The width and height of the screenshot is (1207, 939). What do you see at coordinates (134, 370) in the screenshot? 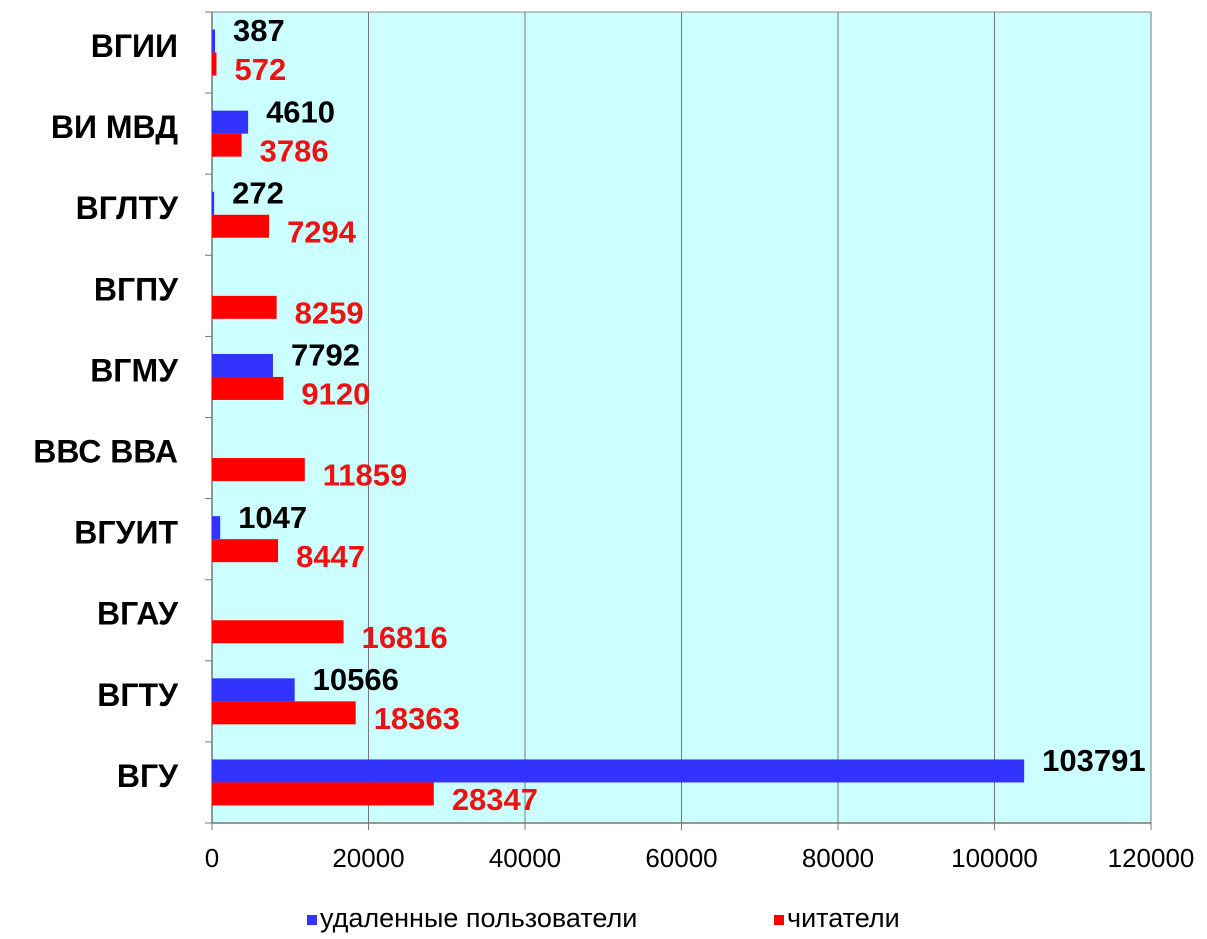
I see `y-tick-label: ВГМУ` at bounding box center [134, 370].